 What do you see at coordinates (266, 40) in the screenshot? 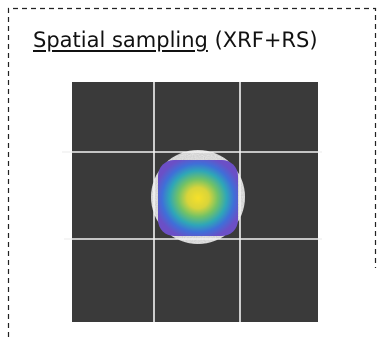
I see `title-rest: (XRF+RS)` at bounding box center [266, 40].